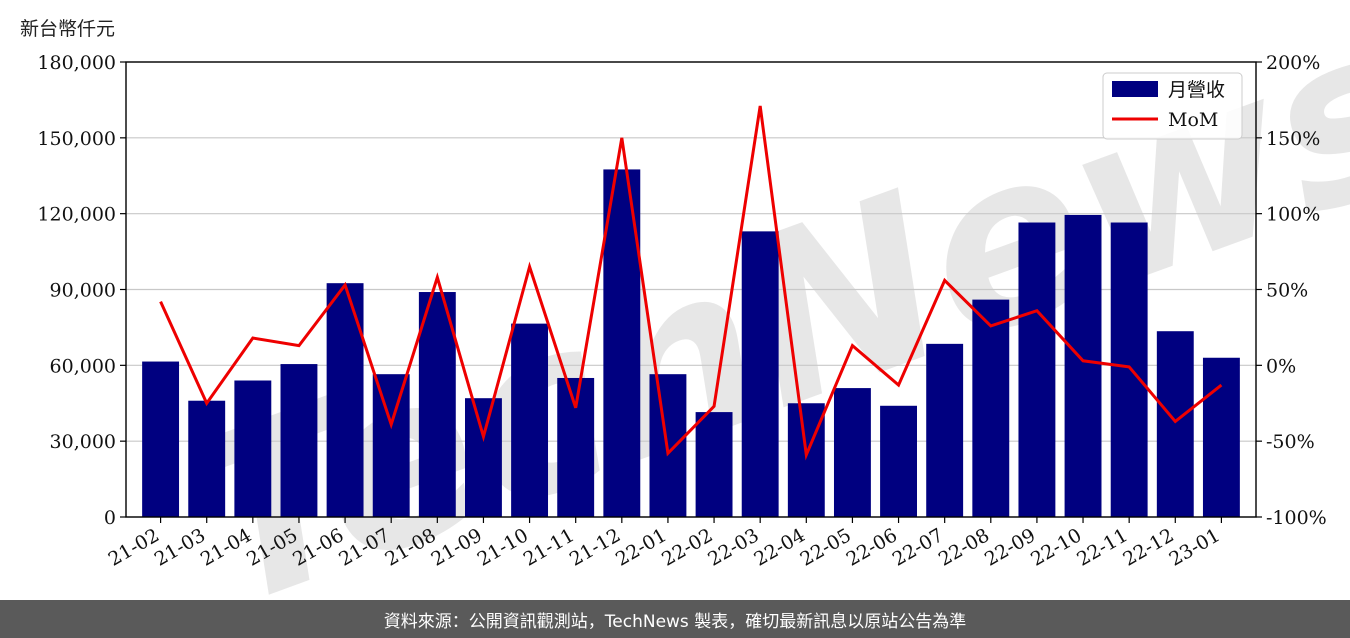 This screenshot has height=638, width=1350. What do you see at coordinates (1296, 518) in the screenshot?
I see `y-right-tick-label: -100%` at bounding box center [1296, 518].